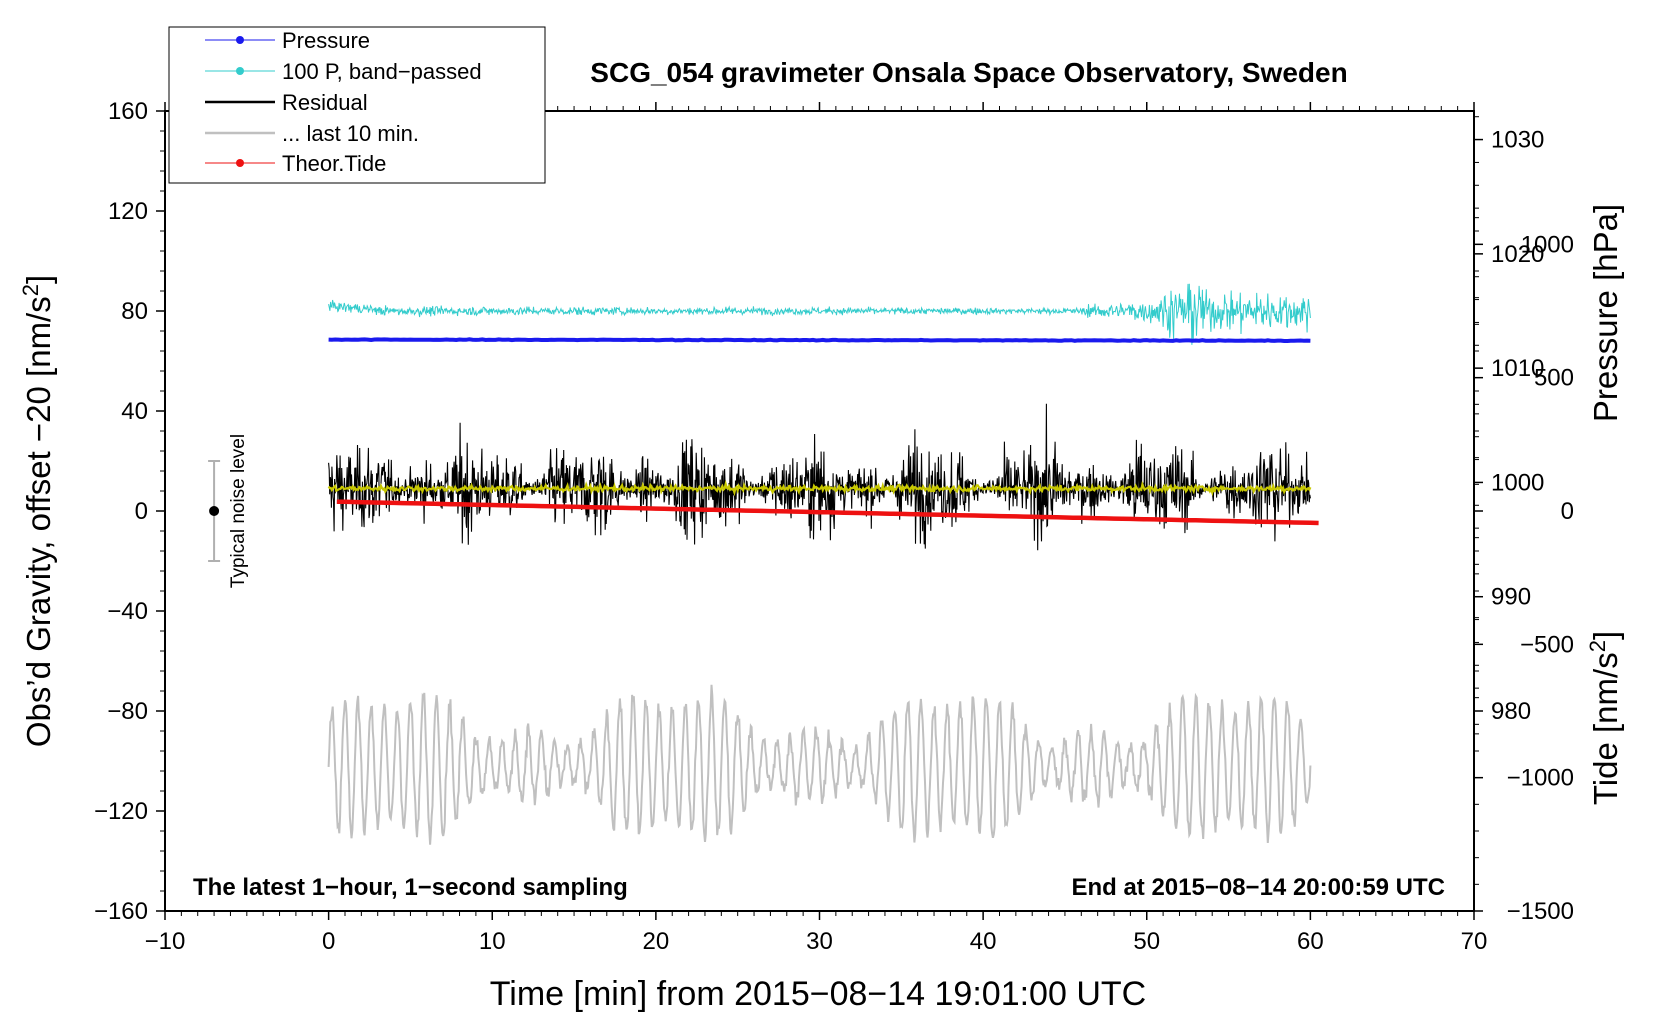 The image size is (1660, 1020). Describe the element at coordinates (350, 133) in the screenshot. I see `legend-label-last10: ... last 10 min.` at that location.